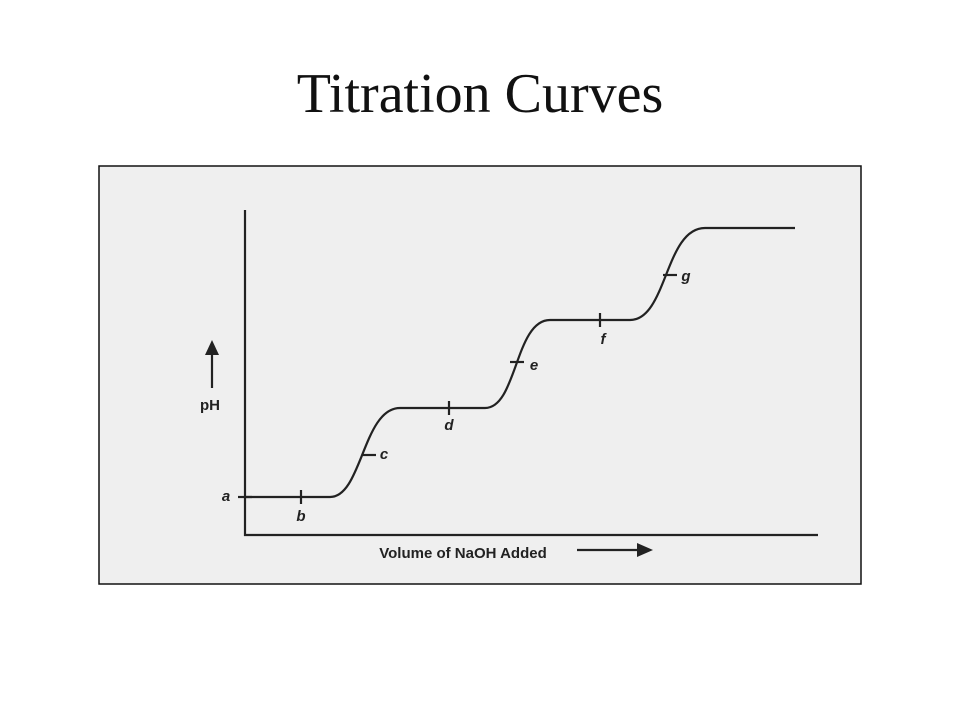  What do you see at coordinates (210, 377) in the screenshot?
I see `y-axis-label-group: pH` at bounding box center [210, 377].